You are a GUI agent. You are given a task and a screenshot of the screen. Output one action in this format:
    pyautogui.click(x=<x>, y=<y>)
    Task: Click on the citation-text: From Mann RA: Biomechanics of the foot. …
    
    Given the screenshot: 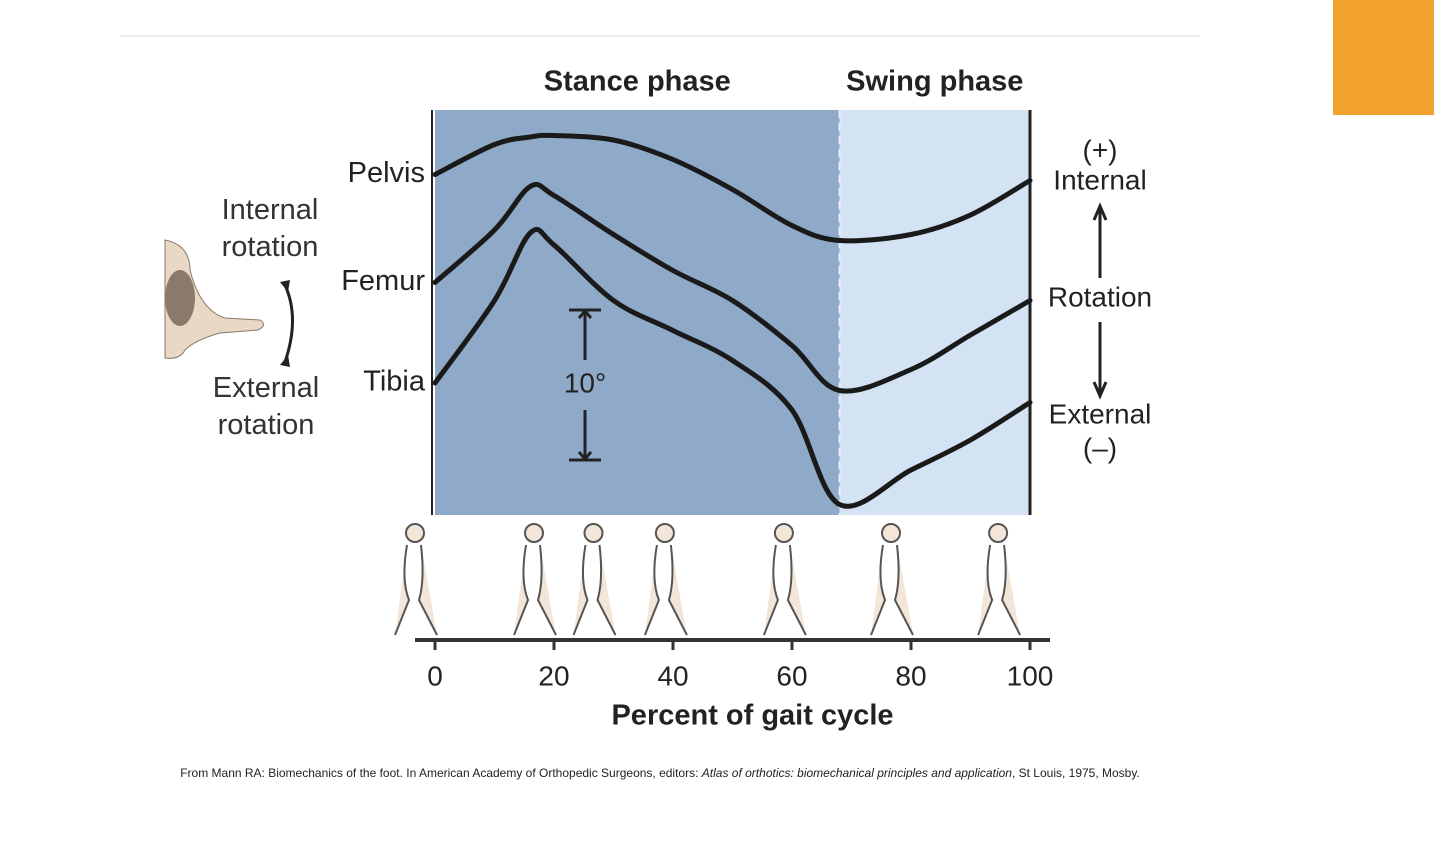 What is the action you would take?
    pyautogui.click(x=441, y=773)
    